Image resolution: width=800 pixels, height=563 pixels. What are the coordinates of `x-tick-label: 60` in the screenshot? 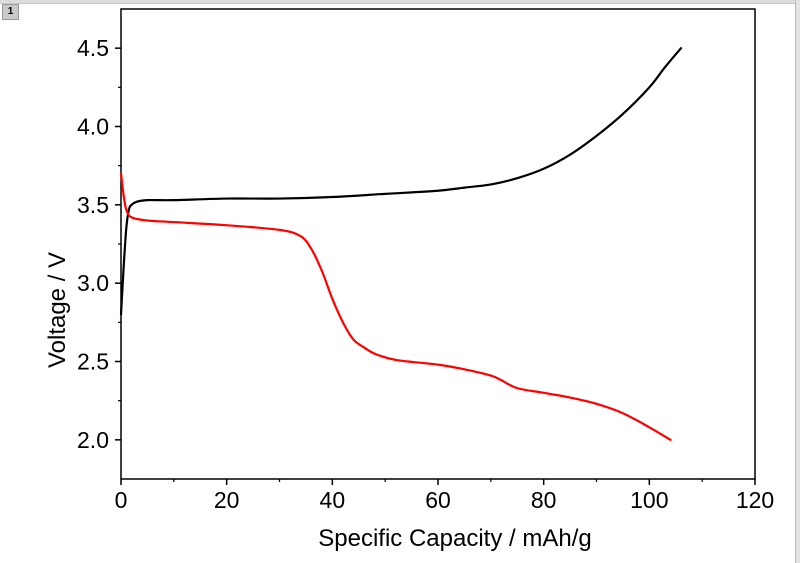 It's located at (438, 500).